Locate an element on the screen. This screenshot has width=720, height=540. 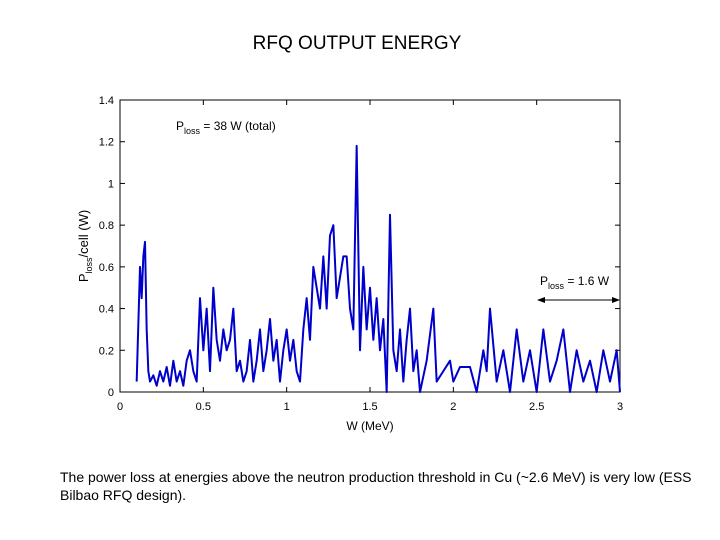
annotation: Ploss = 1.6 W is located at coordinates (575, 282).